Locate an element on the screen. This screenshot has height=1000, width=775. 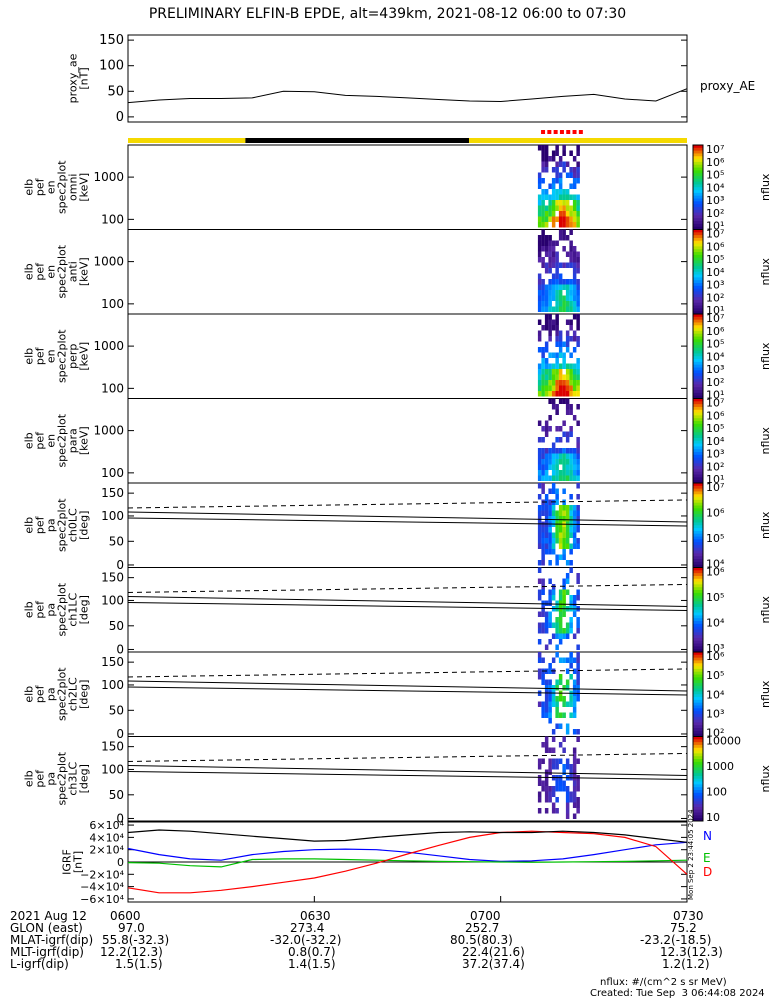
loss-cone-line is located at coordinates (407, 770).